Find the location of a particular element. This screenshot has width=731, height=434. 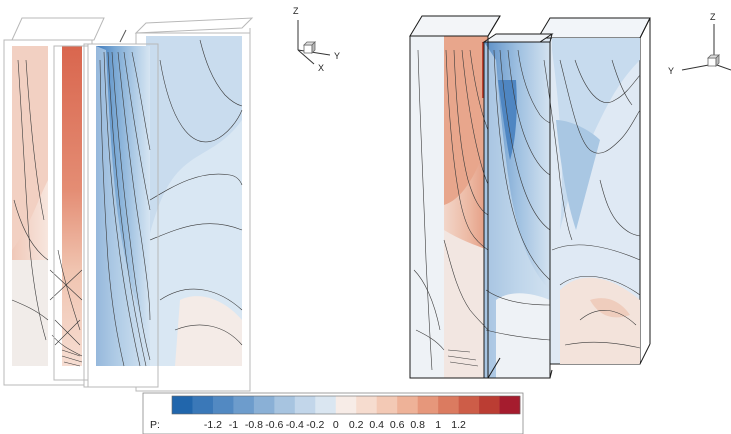

left-back-panel is located at coordinates (194, 201).